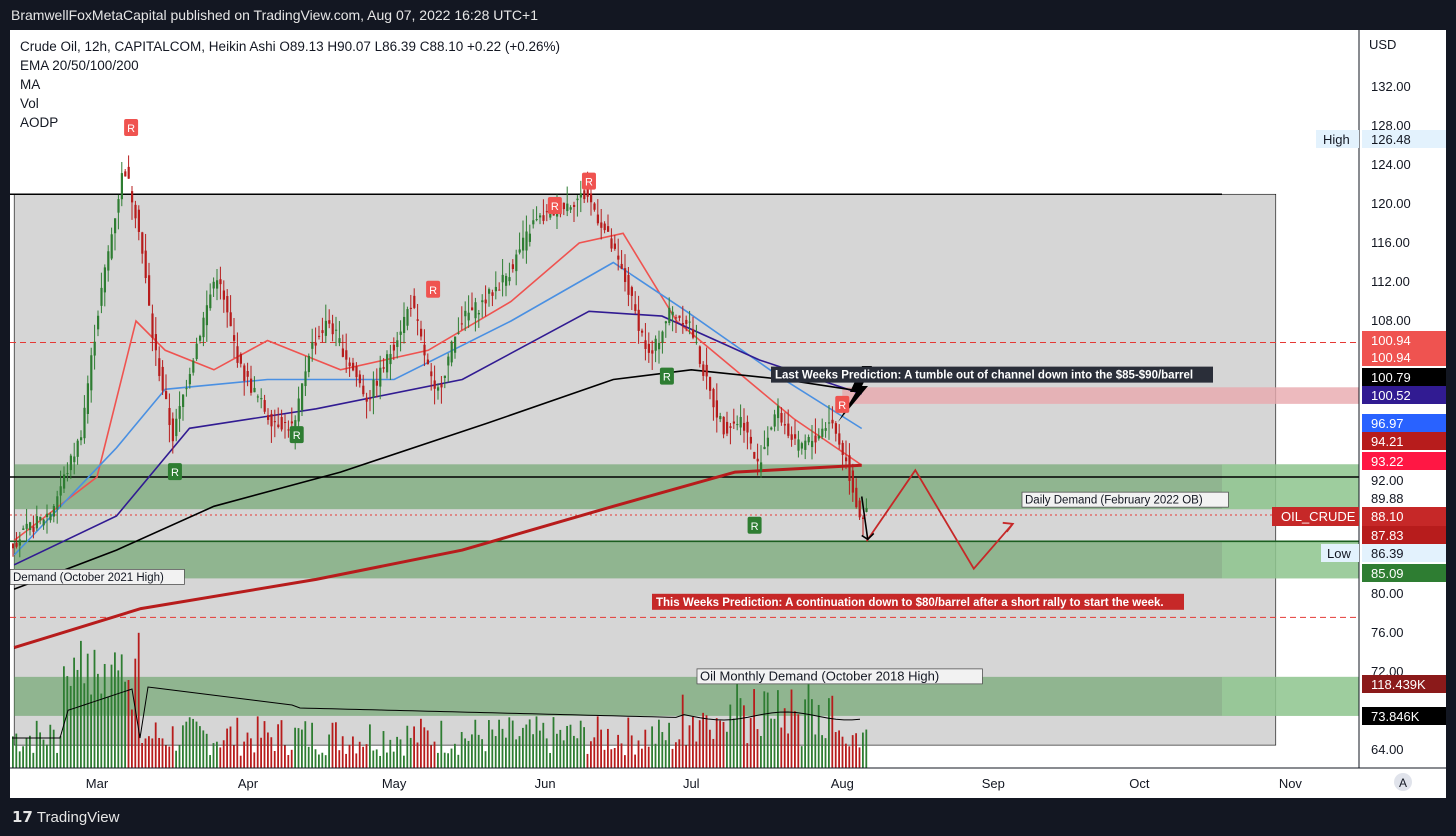 This screenshot has height=836, width=1456. Describe the element at coordinates (666, 376) in the screenshot. I see `reversal-marker-green` at that location.